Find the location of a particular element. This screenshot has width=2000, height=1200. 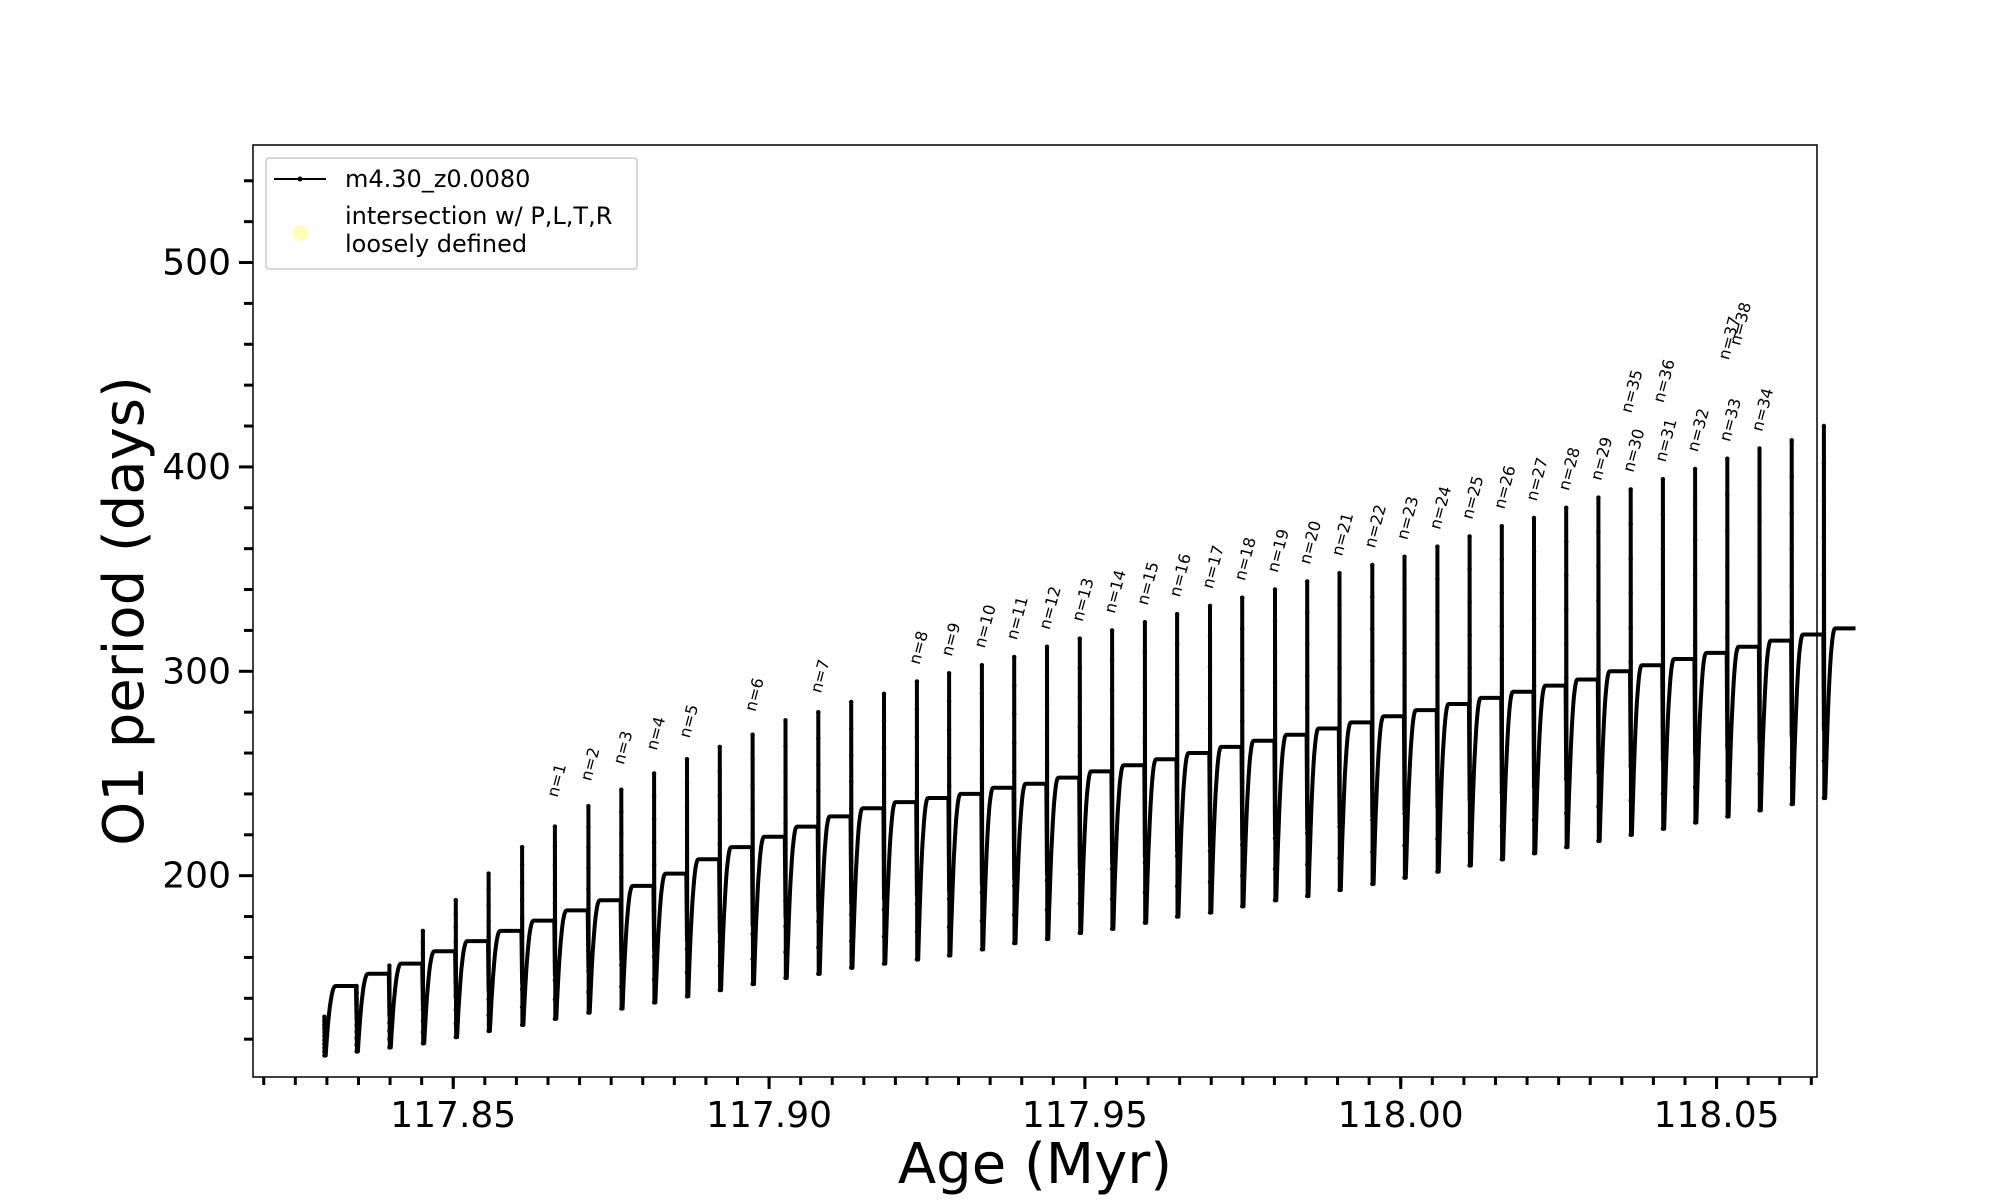

pulse-annotation: n=21 is located at coordinates (1343, 534).